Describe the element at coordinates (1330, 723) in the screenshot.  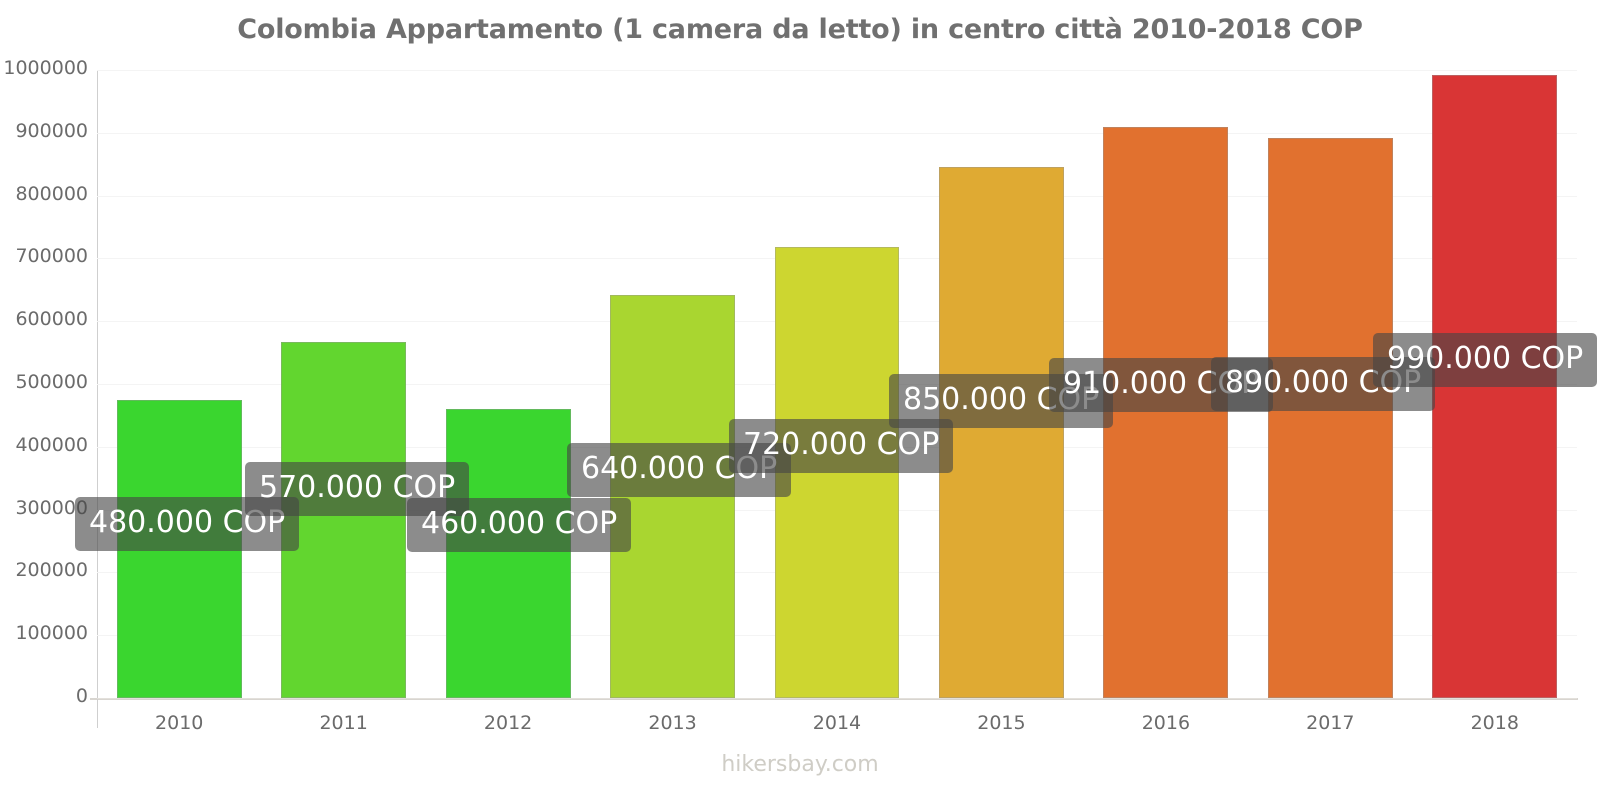
I see `x-axis-tick-label: 2017` at that location.